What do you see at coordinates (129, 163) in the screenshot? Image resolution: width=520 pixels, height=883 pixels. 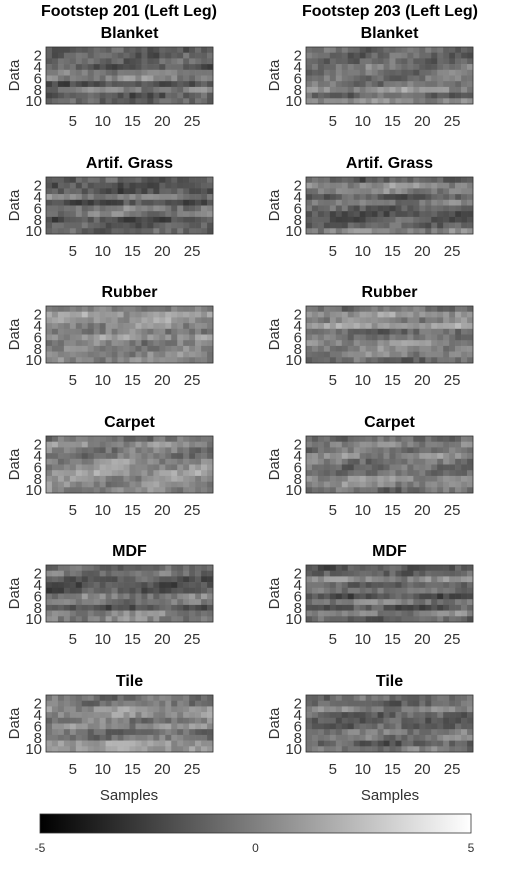 I see `panel-title: Artif. Grass` at bounding box center [129, 163].